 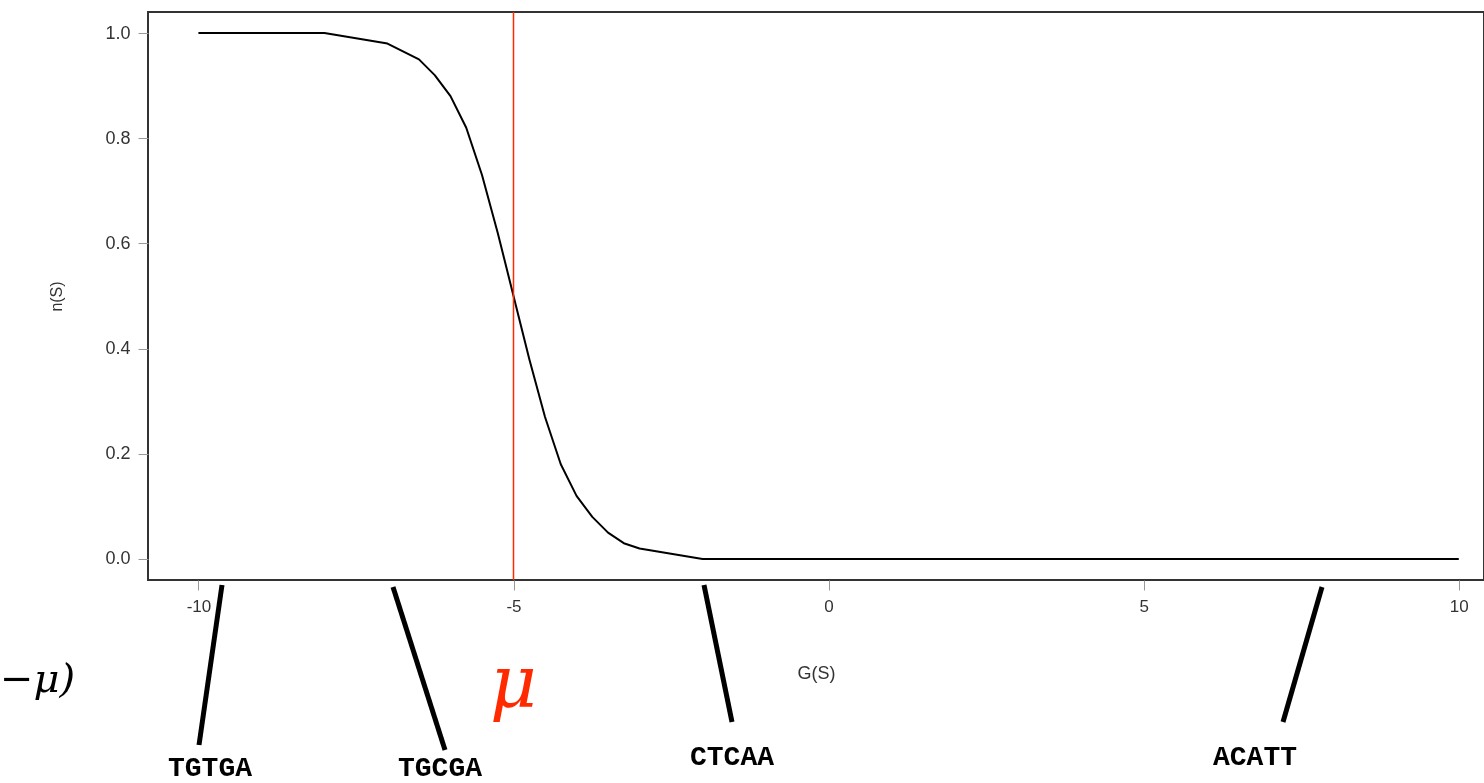 What do you see at coordinates (513, 682) in the screenshot?
I see `ref-line-label: μ` at bounding box center [513, 682].